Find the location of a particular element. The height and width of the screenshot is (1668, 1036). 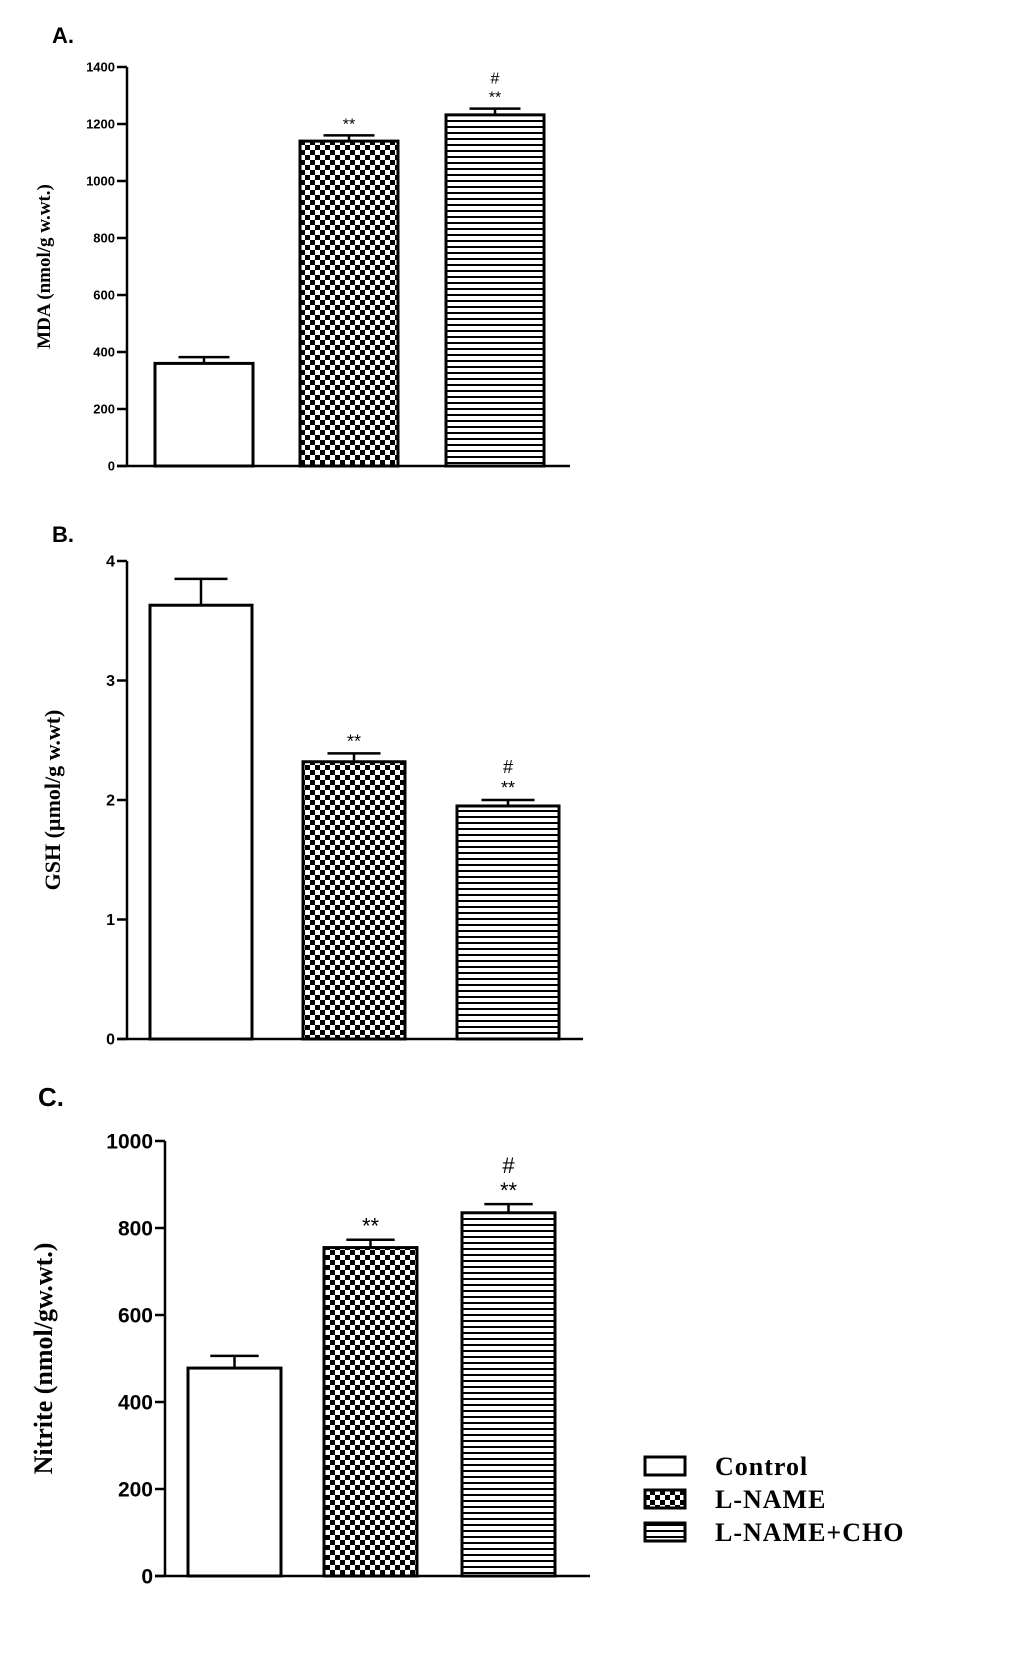

y-tick-label: 2 is located at coordinates (110, 801).